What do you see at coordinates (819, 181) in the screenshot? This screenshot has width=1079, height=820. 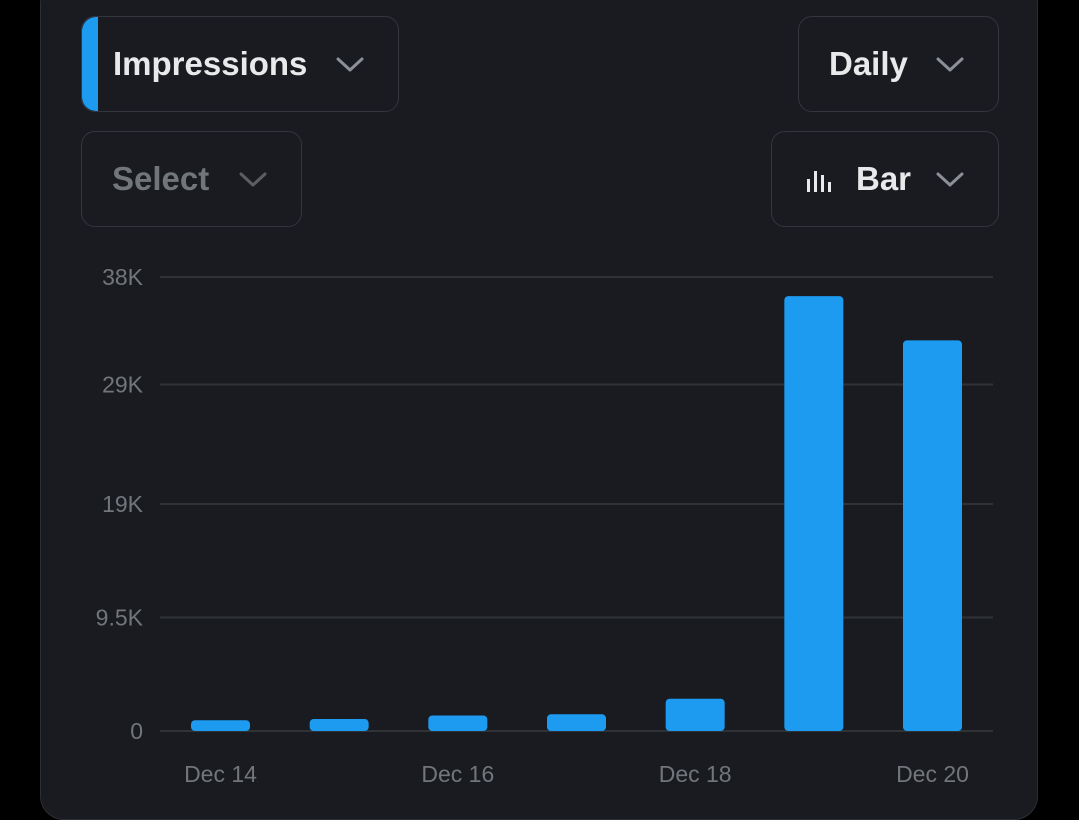 I see `bar-chart-icon` at bounding box center [819, 181].